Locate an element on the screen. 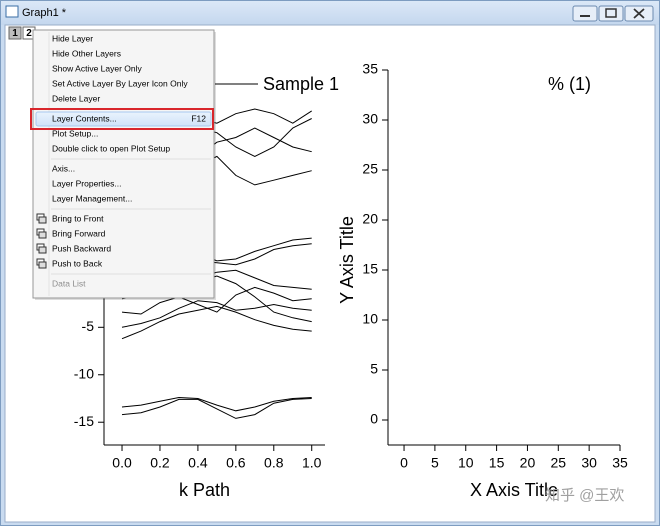 This screenshot has width=660, height=526. minimize-button is located at coordinates (585, 13).